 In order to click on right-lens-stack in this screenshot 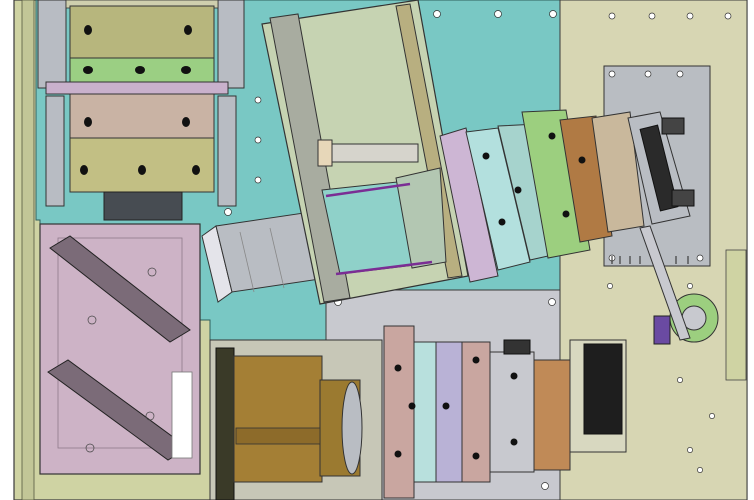, I will do `click(567, 196)`.